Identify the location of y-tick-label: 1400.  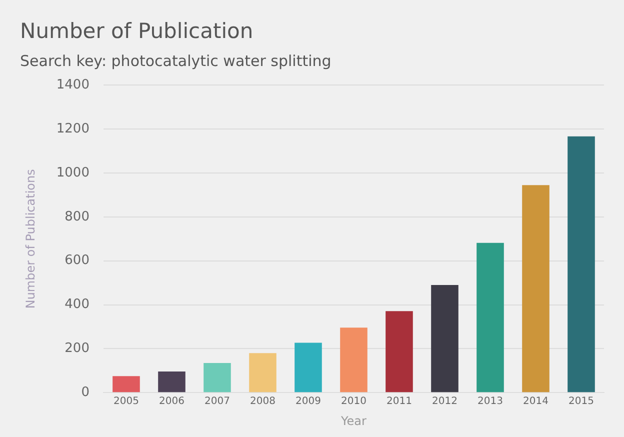
(73, 85).